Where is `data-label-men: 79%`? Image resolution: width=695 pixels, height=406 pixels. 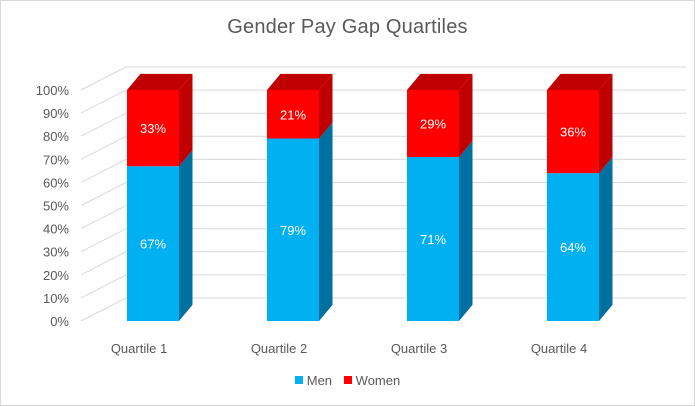
data-label-men: 79% is located at coordinates (293, 230).